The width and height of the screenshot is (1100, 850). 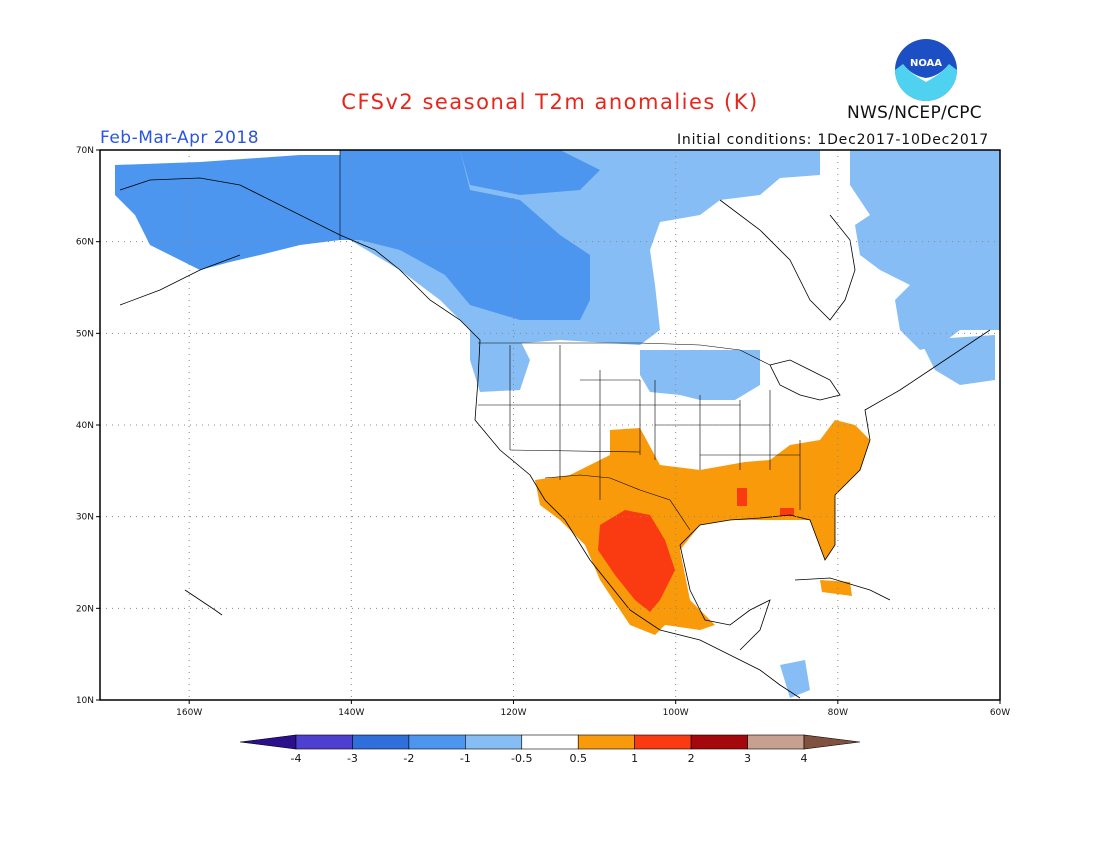 I want to click on coastline-cuba, so click(x=842, y=589).